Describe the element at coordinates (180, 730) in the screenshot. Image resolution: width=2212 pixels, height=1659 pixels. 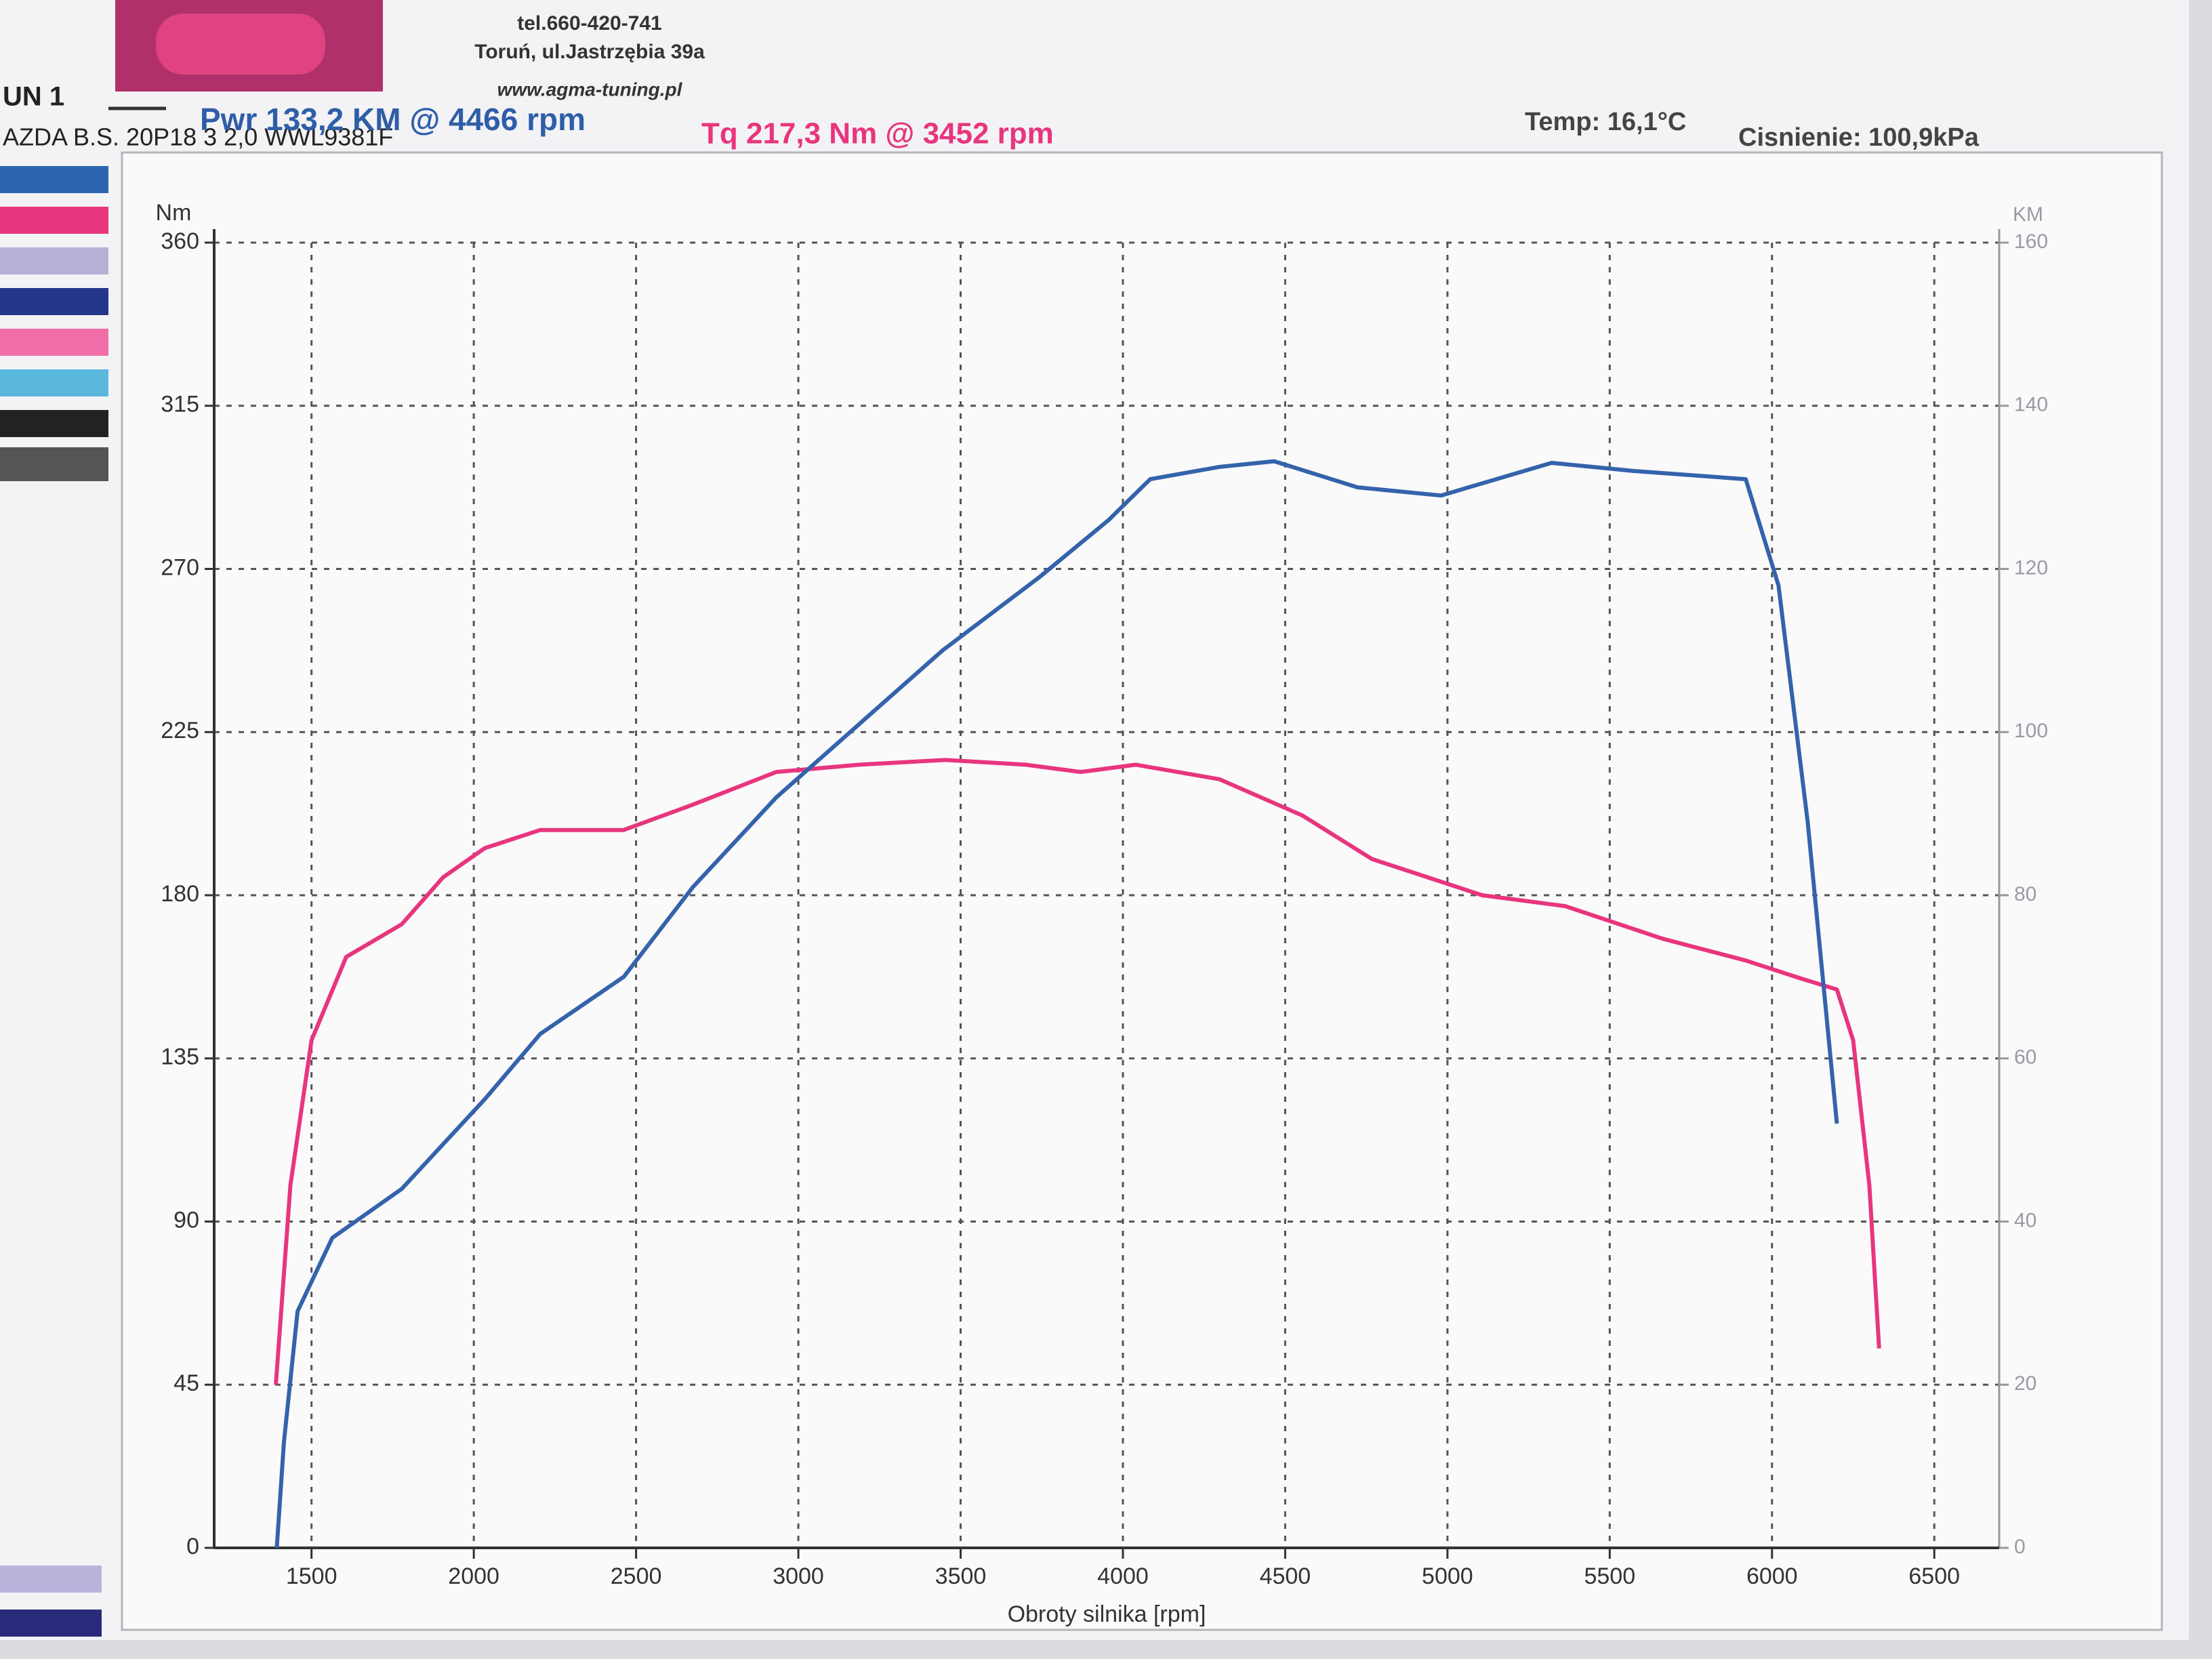
I see `y-tick-label: 225` at that location.